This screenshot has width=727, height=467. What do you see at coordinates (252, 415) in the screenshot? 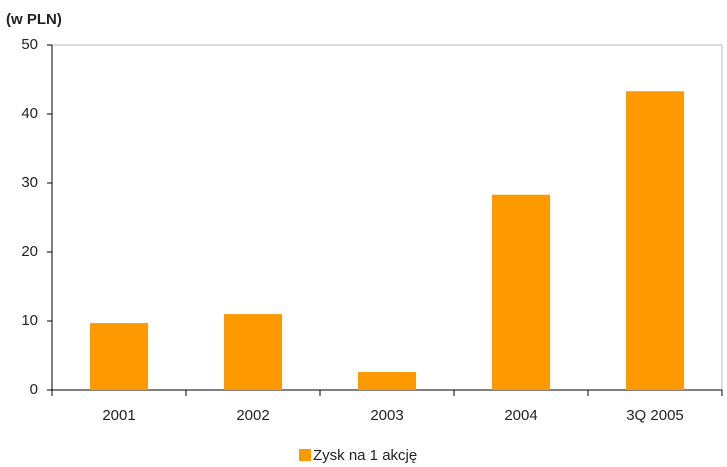
I see `x-tick-label: 2002` at bounding box center [252, 415].